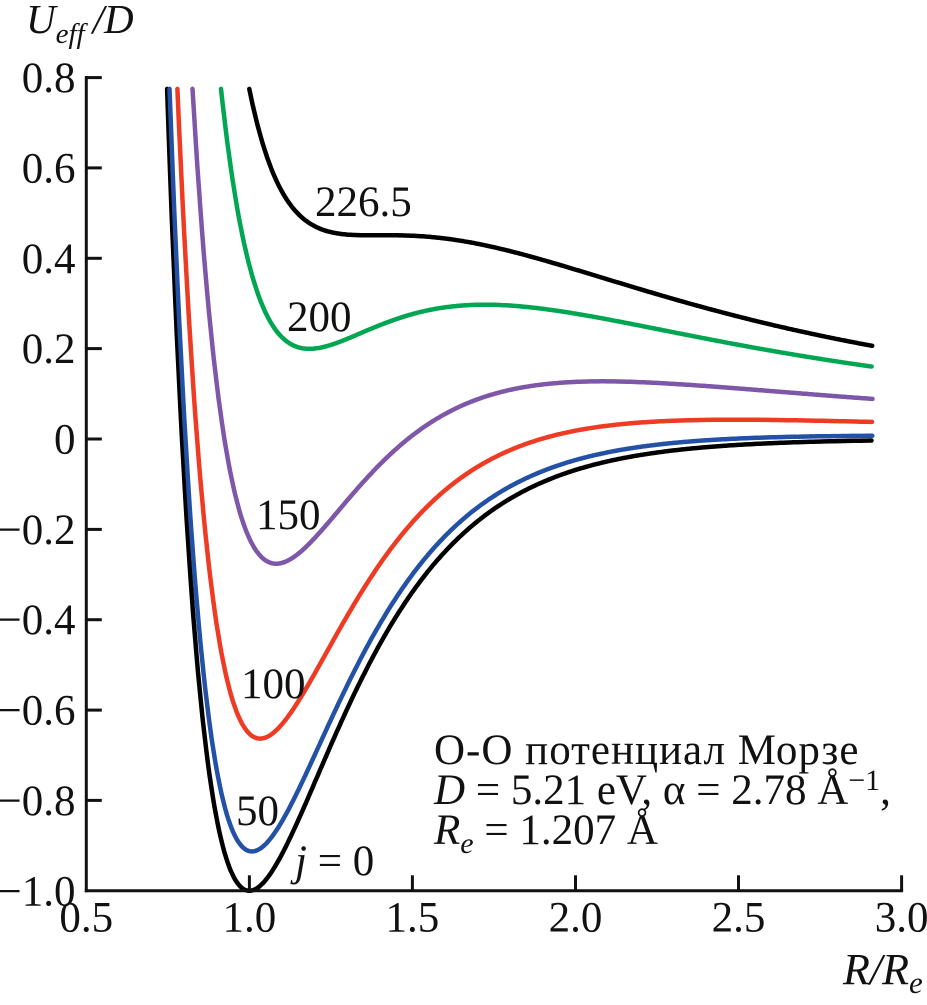  Describe the element at coordinates (901, 918) in the screenshot. I see `svg-text: 3.0` at that location.